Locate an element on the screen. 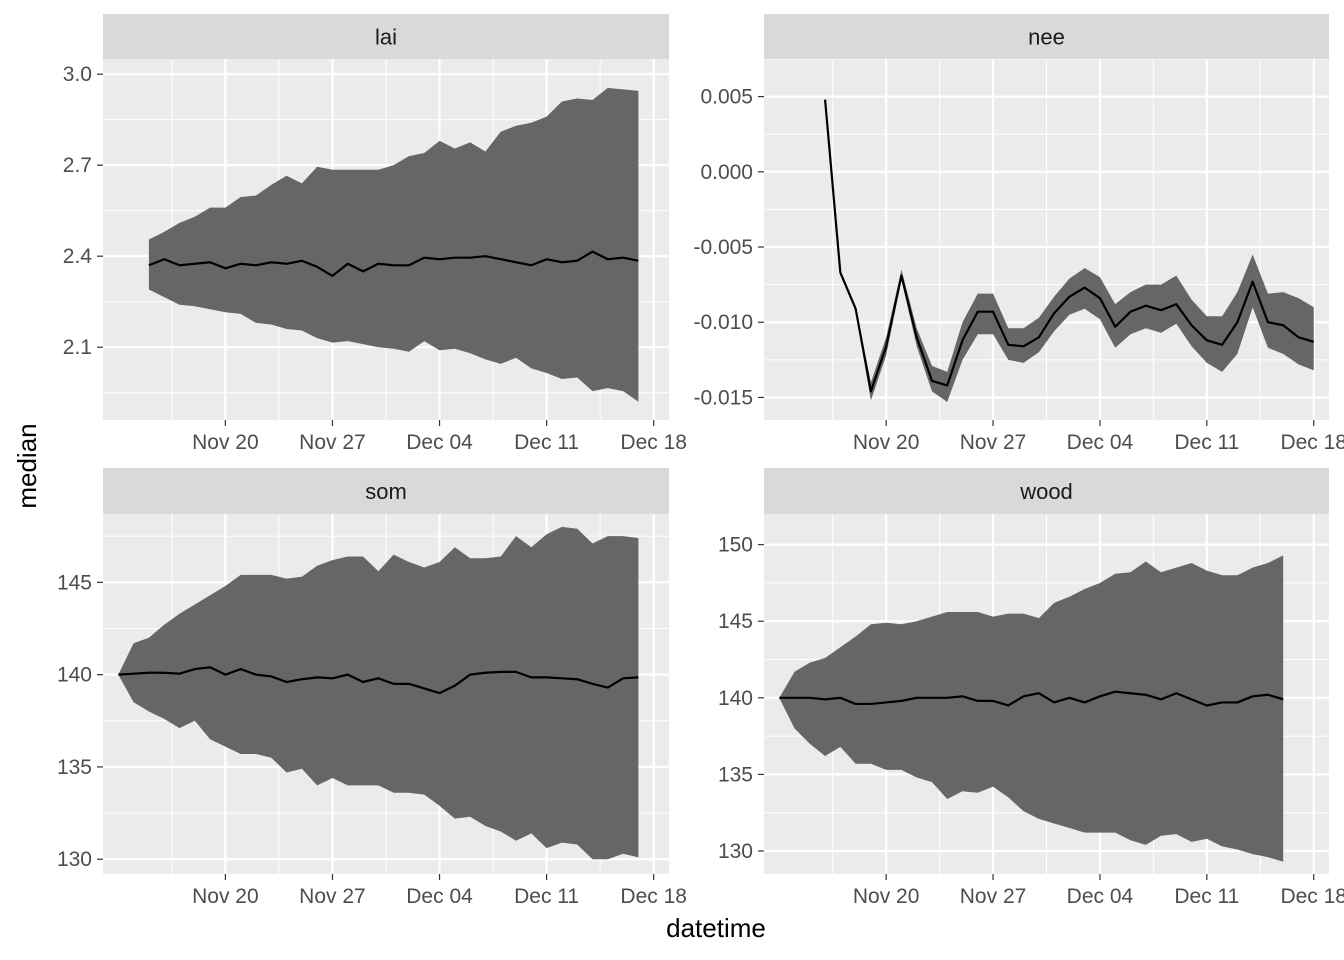 The width and height of the screenshot is (1344, 960). y-tick-label: 0.005 is located at coordinates (726, 97).